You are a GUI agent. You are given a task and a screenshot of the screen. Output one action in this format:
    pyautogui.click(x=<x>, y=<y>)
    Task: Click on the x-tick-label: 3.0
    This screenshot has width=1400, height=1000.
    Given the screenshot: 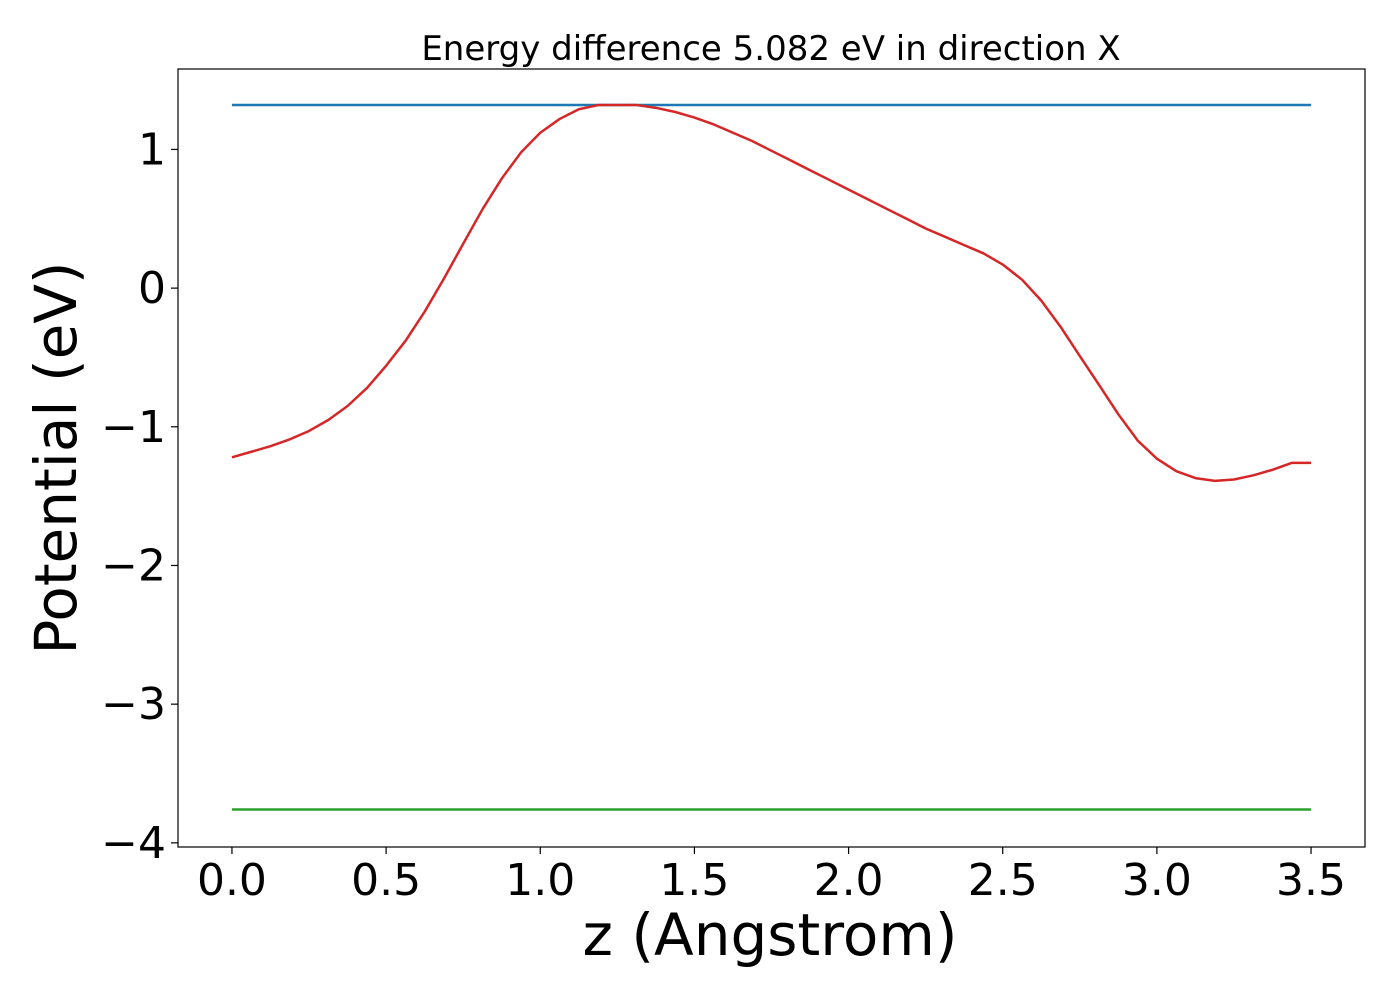 What is the action you would take?
    pyautogui.click(x=1157, y=880)
    